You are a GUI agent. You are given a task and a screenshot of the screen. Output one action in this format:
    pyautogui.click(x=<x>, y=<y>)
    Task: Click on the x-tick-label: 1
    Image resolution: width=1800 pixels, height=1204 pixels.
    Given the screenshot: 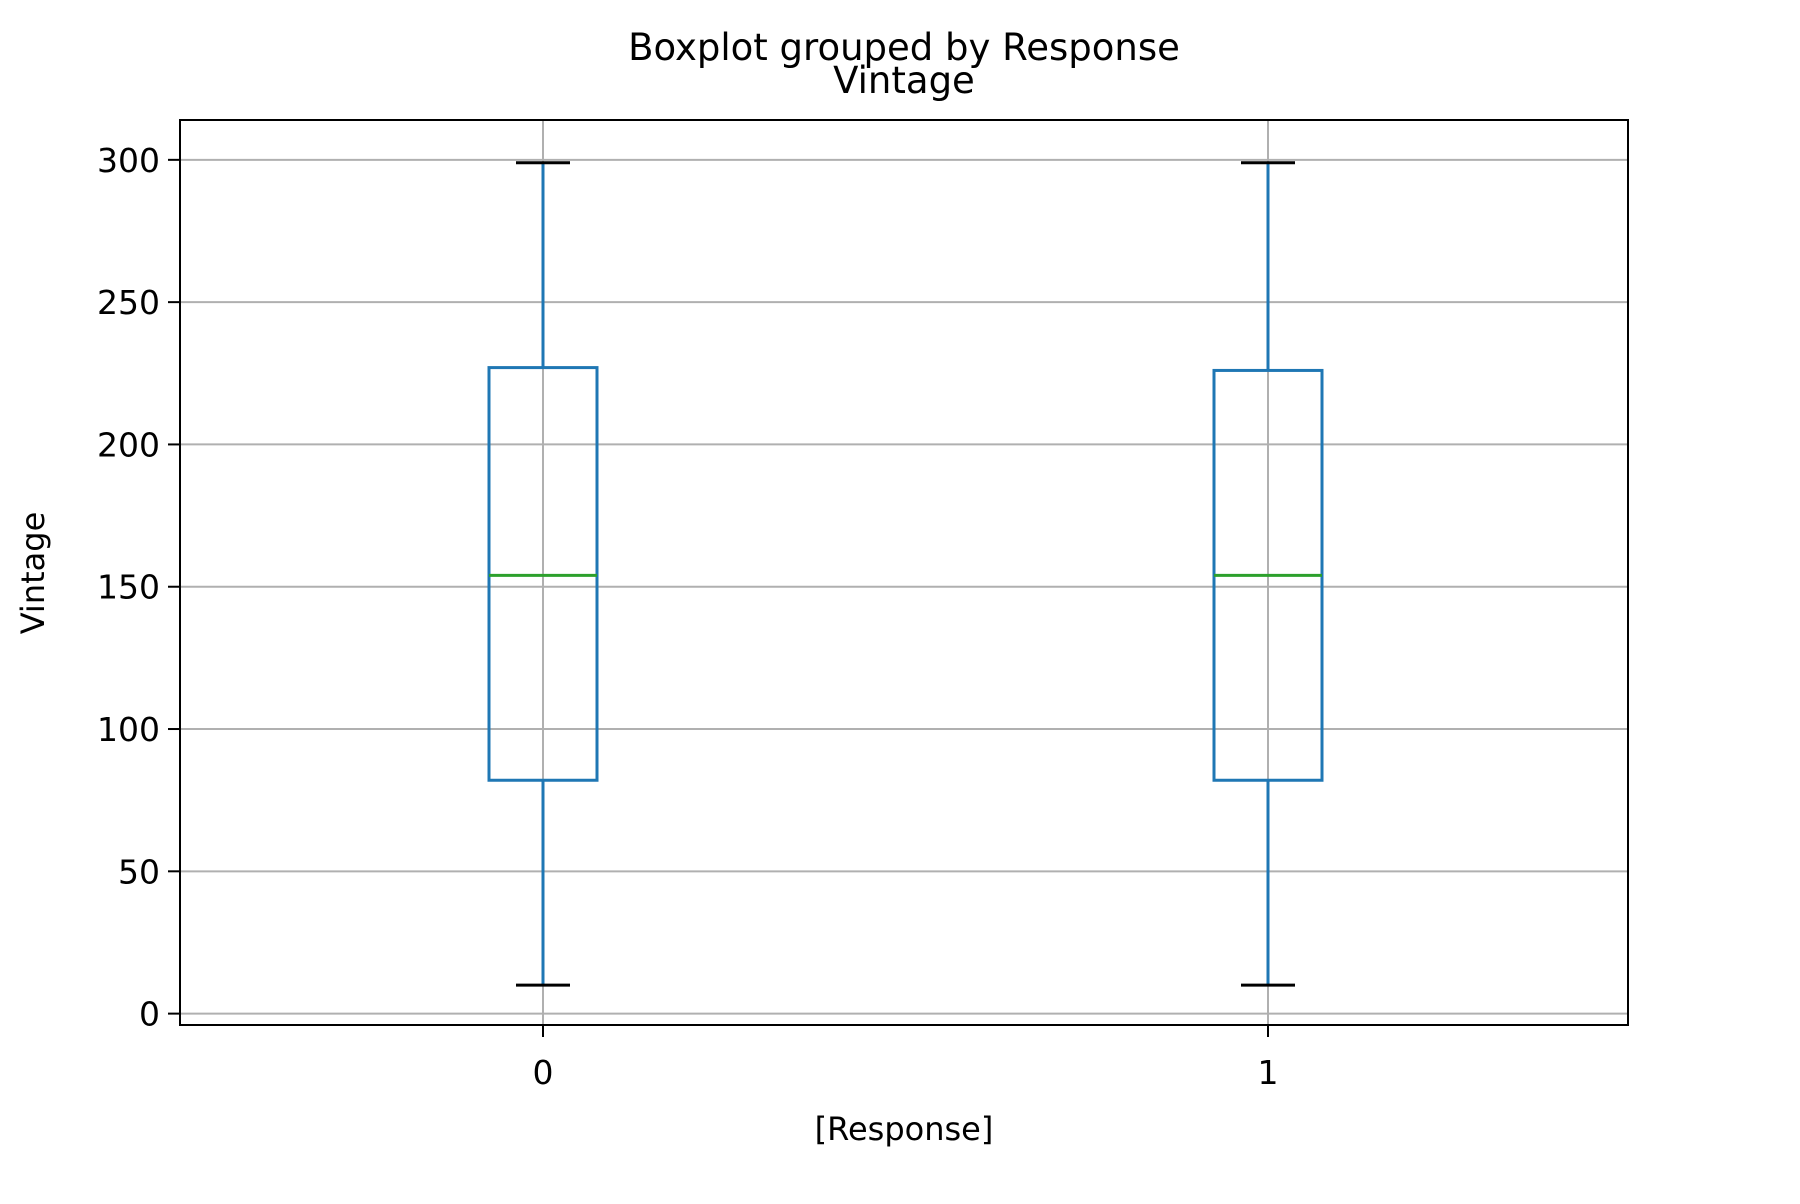 What is the action you would take?
    pyautogui.click(x=1268, y=1072)
    